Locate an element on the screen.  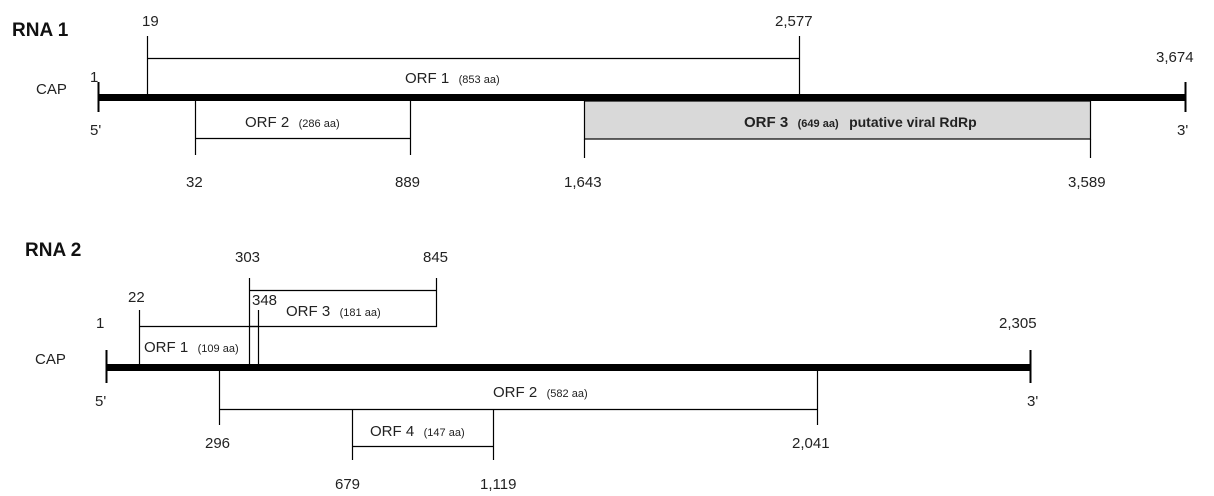
rna1-five-prime-label: 5' is located at coordinates (95, 130).